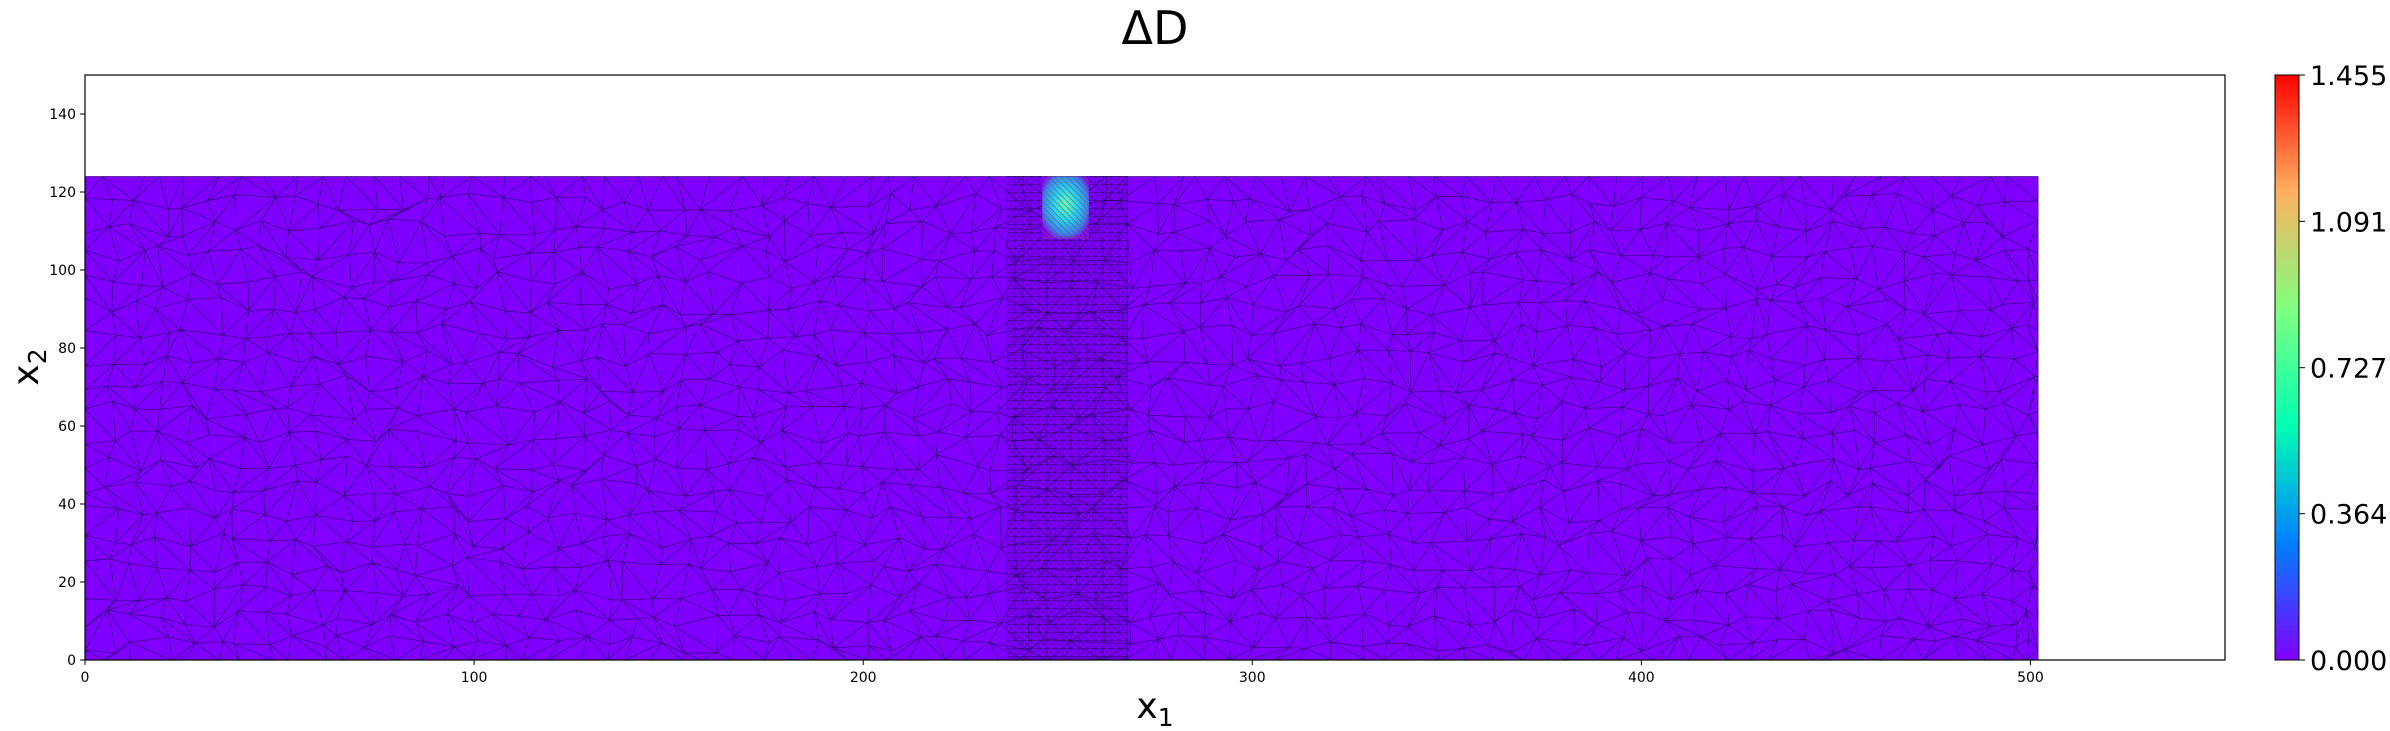 The width and height of the screenshot is (2390, 731). What do you see at coordinates (2030, 678) in the screenshot?
I see `x-tick-label: 500` at bounding box center [2030, 678].